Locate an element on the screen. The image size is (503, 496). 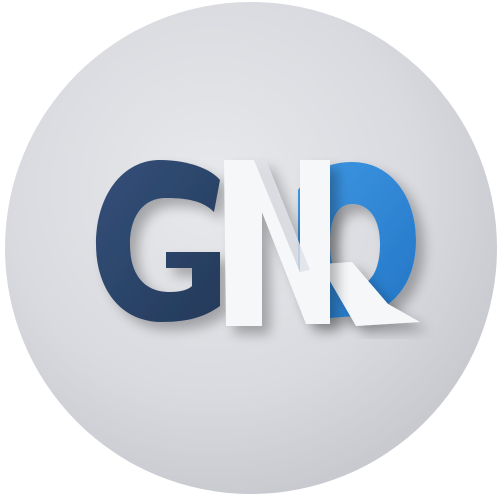
letter-q-tail is located at coordinates (370, 294).